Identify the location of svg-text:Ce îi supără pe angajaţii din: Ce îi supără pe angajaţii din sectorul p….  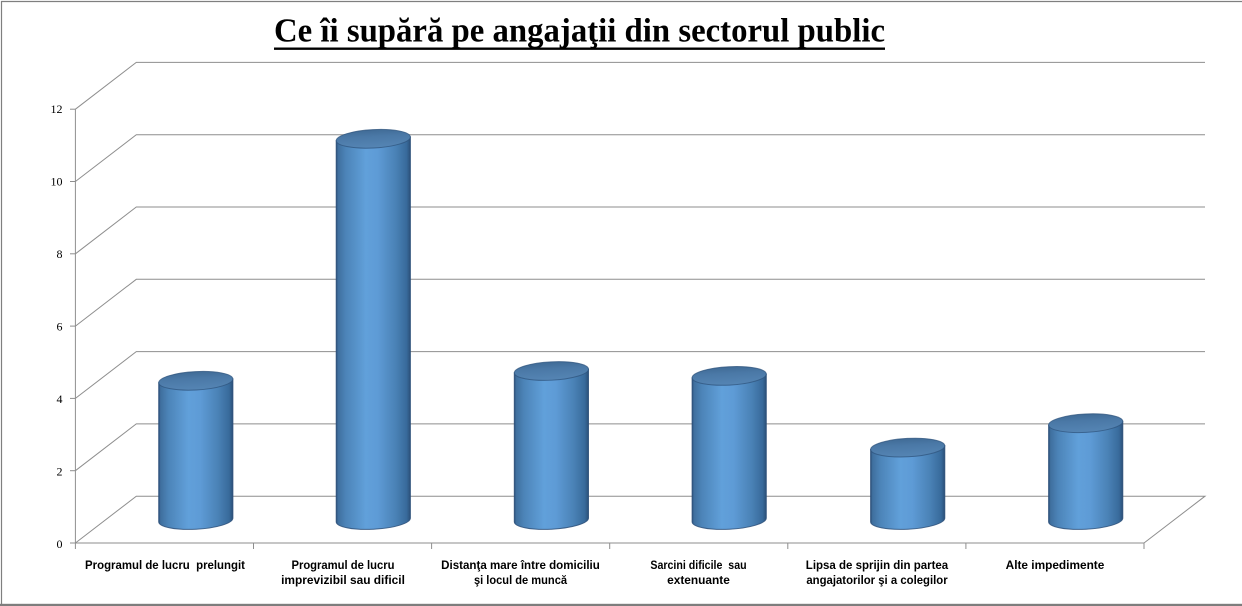
(579, 30).